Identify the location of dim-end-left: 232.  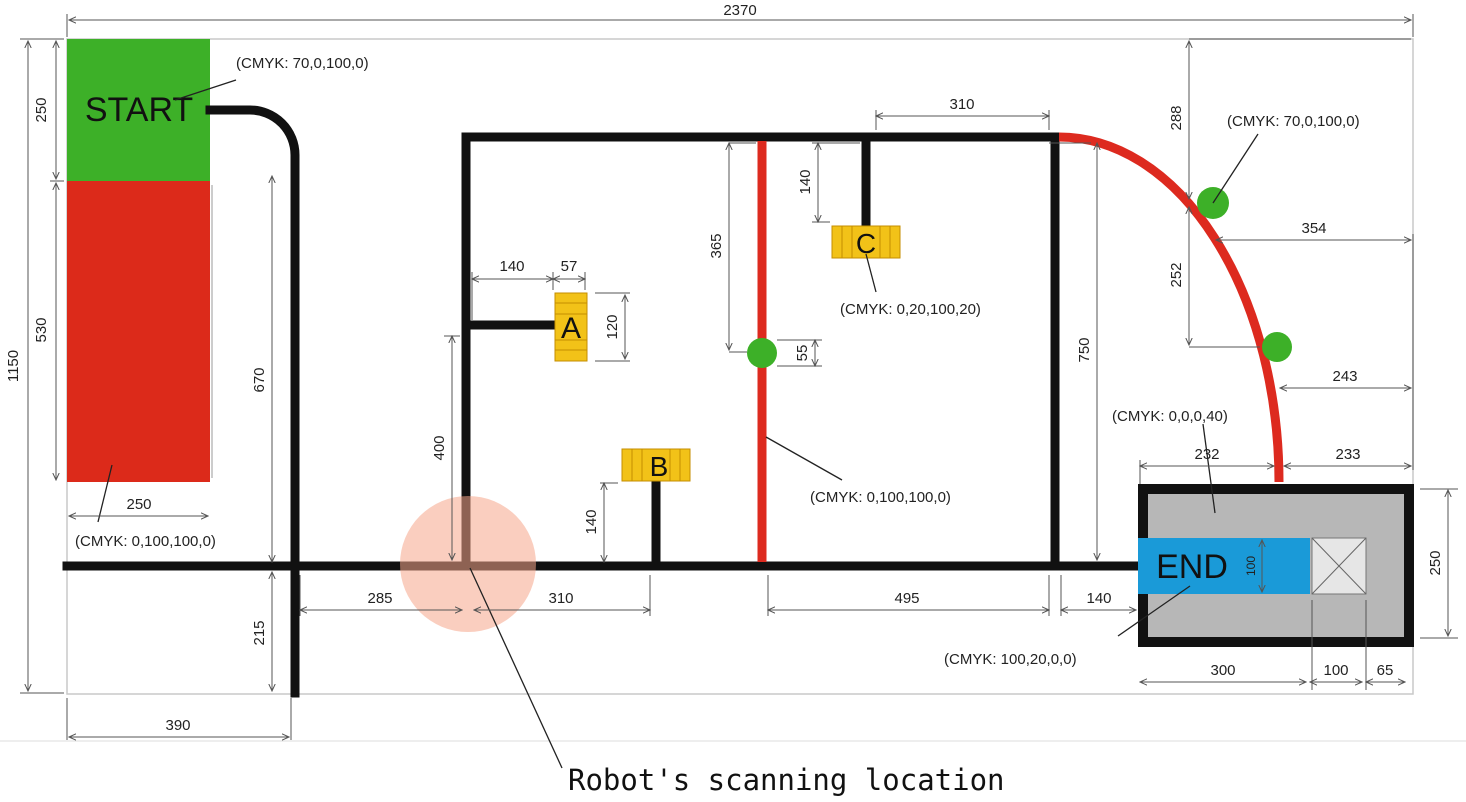
(1206, 454).